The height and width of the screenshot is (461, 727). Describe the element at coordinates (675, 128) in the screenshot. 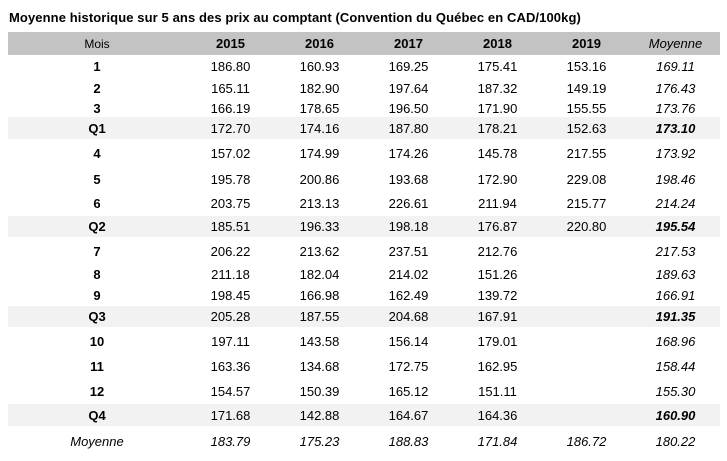

I see `row-average-cell: 173.10` at that location.